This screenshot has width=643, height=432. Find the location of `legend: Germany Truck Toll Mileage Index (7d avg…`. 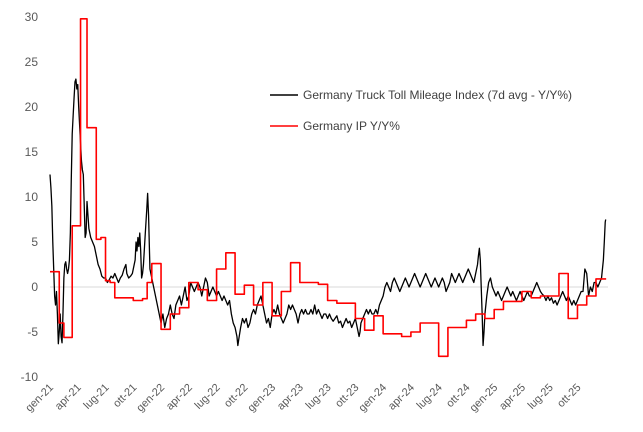

legend: Germany Truck Toll Mileage Index (7d avg… is located at coordinates (421, 110).